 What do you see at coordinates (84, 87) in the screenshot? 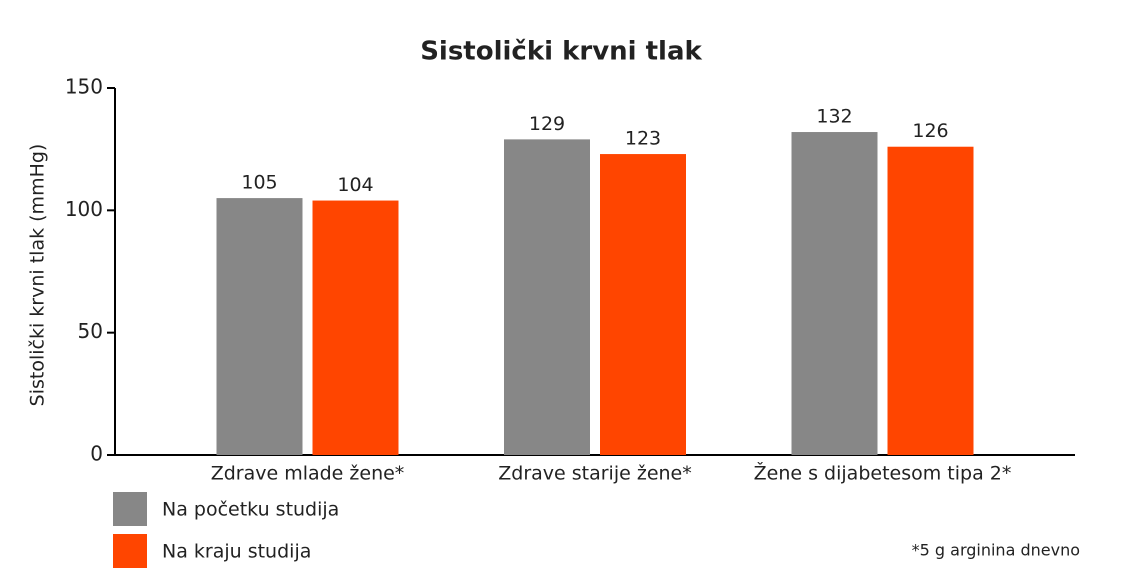
I see `y-tick-label: 150` at bounding box center [84, 87].